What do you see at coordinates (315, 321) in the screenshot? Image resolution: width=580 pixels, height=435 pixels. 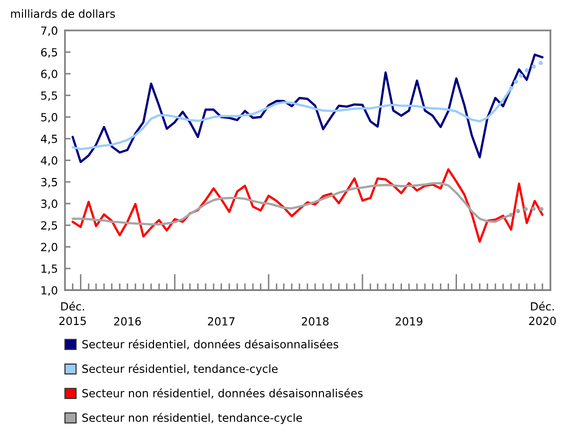 I see `x-tick-label: 2018` at bounding box center [315, 321].